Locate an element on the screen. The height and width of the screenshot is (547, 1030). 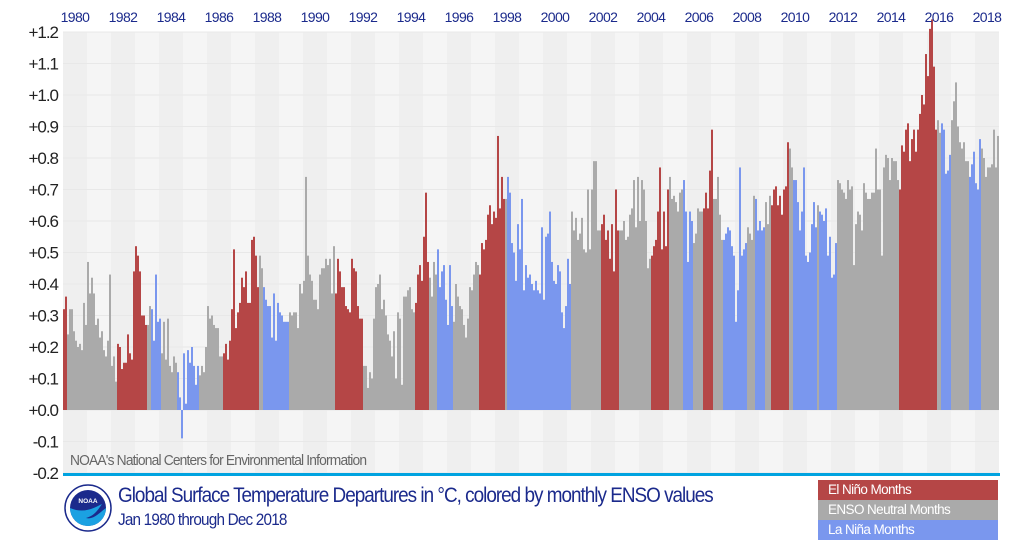
svg-text: NOAA is located at coordinates (87, 501).